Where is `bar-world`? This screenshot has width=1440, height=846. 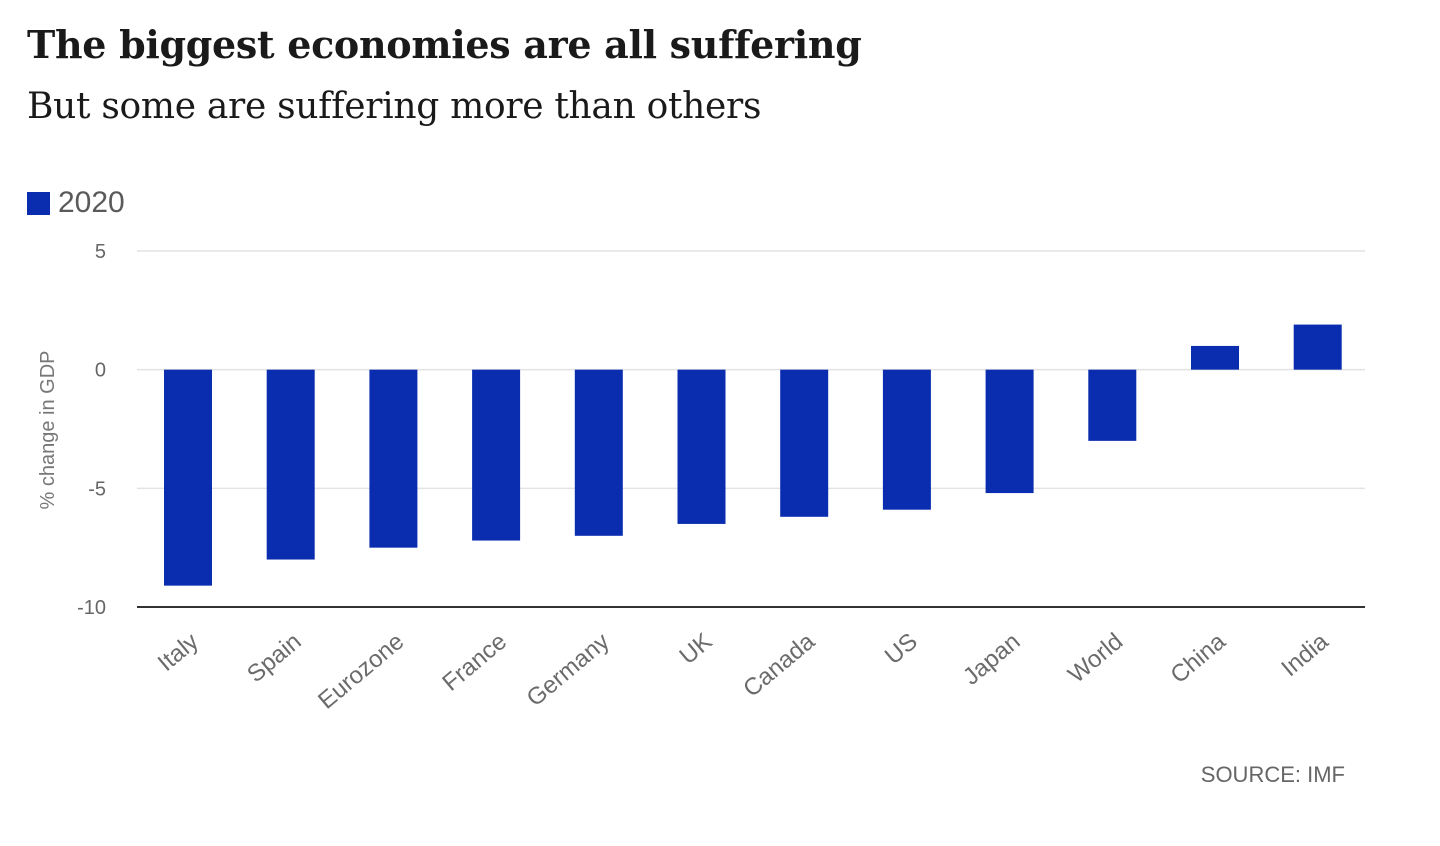 bar-world is located at coordinates (1112, 405).